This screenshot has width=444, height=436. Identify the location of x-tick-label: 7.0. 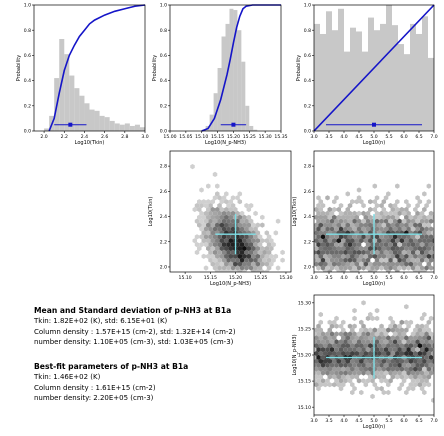
(433, 137).